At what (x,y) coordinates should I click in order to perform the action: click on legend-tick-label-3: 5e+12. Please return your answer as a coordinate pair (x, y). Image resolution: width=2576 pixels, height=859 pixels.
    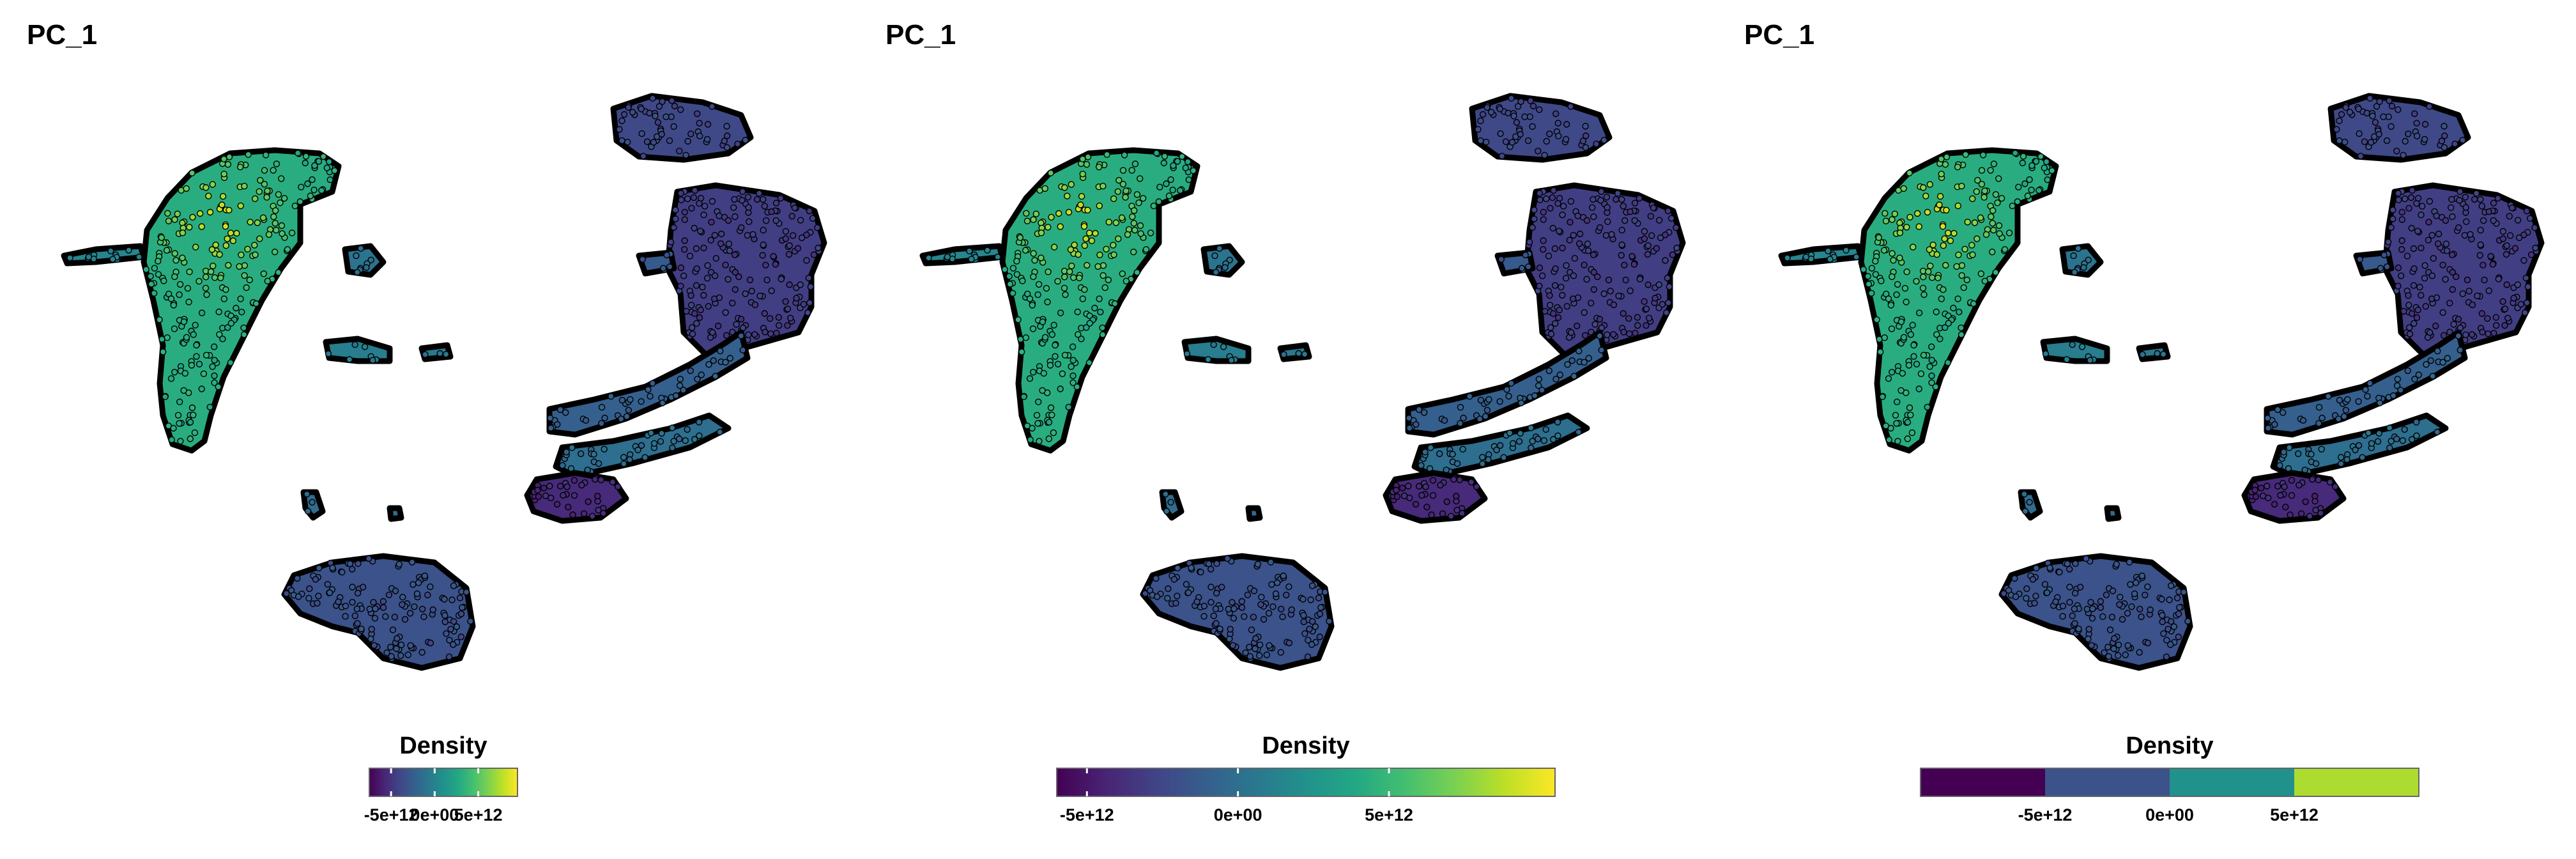
    Looking at the image, I should click on (2294, 815).